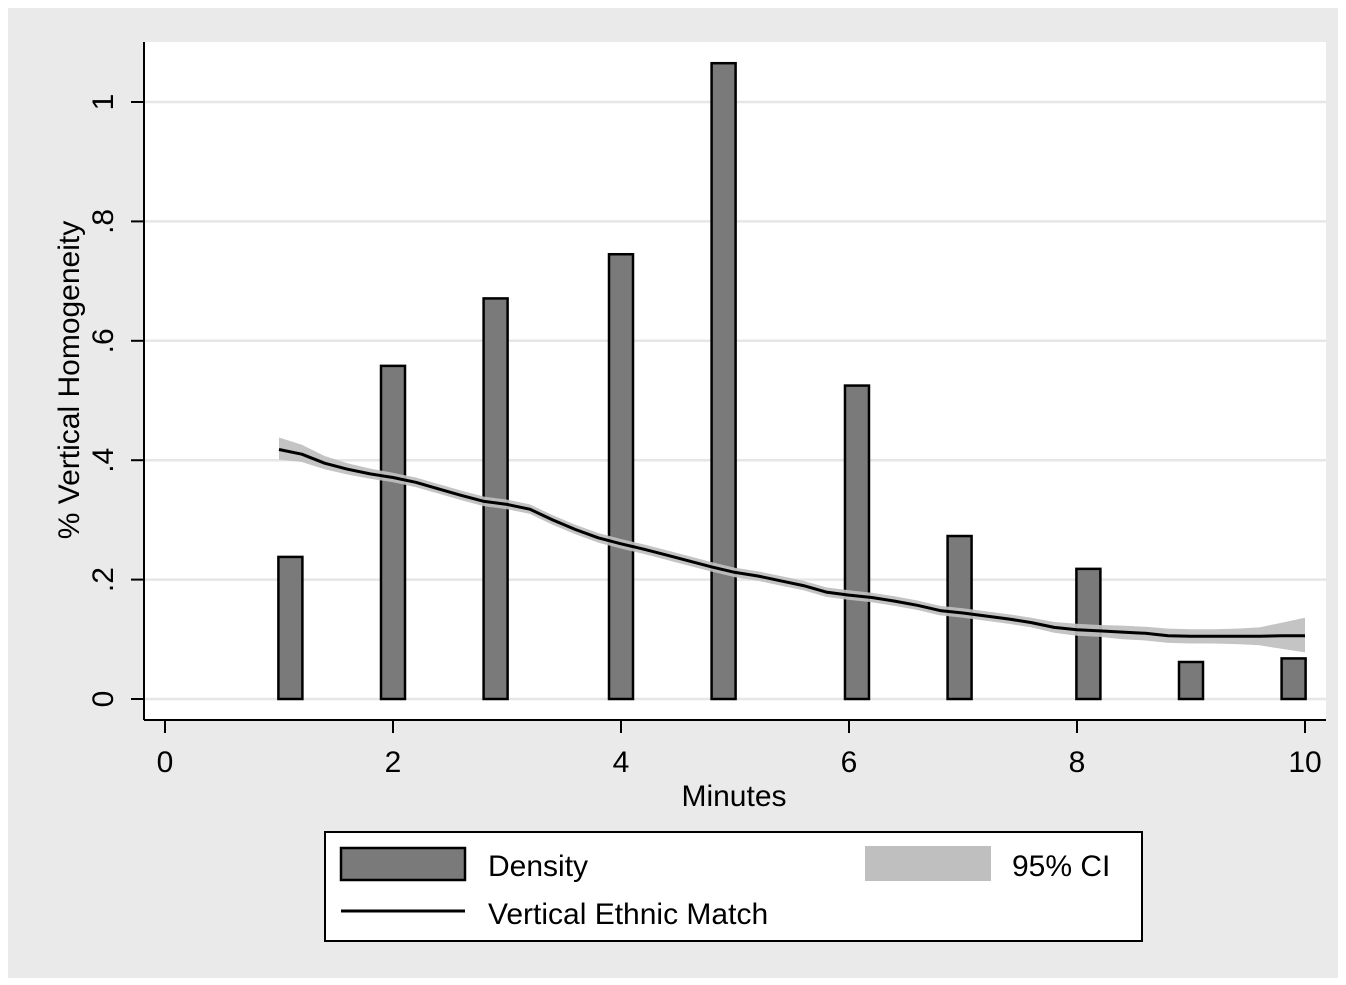  I want to click on legend-line-label: Vertical Ethnic Match, so click(628, 914).